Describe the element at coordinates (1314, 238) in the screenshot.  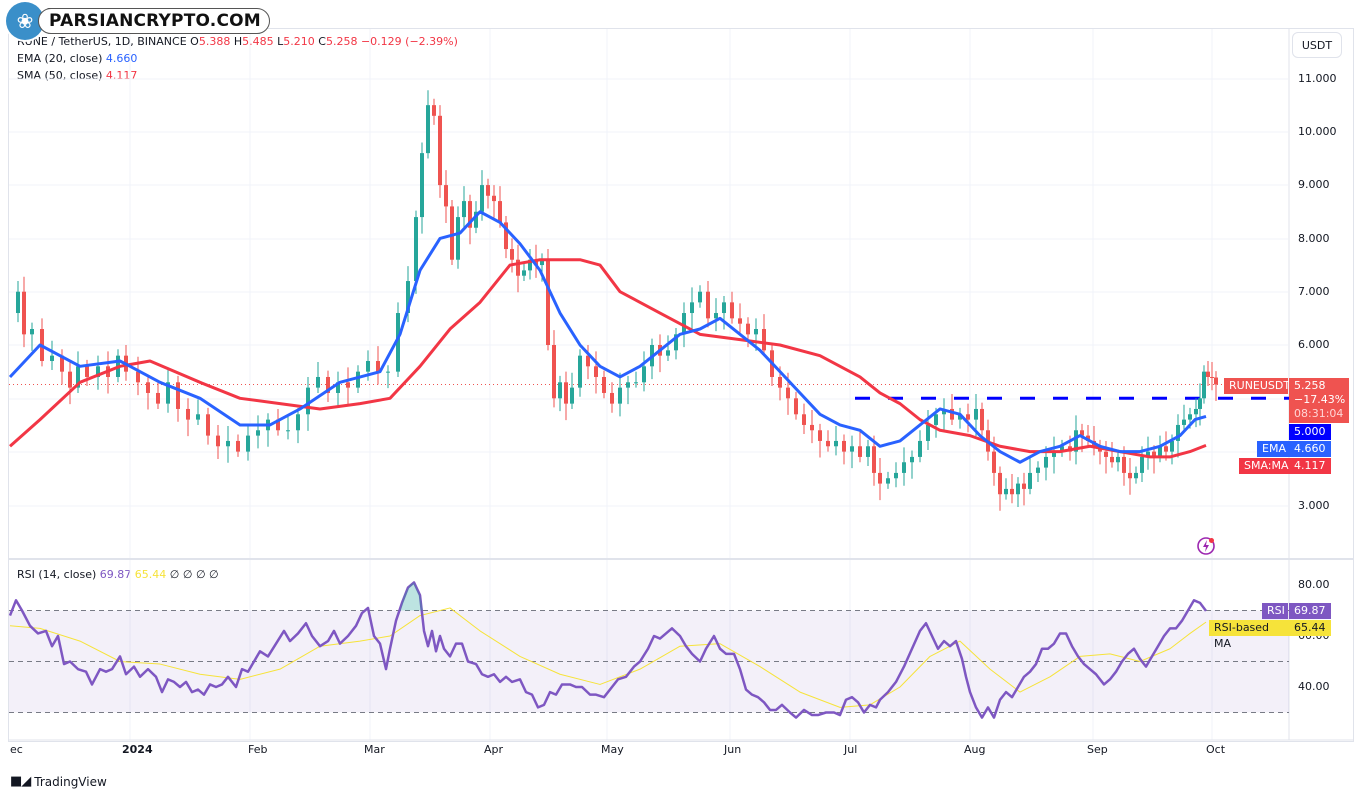
I see `price-tick-8: 8.000` at that location.